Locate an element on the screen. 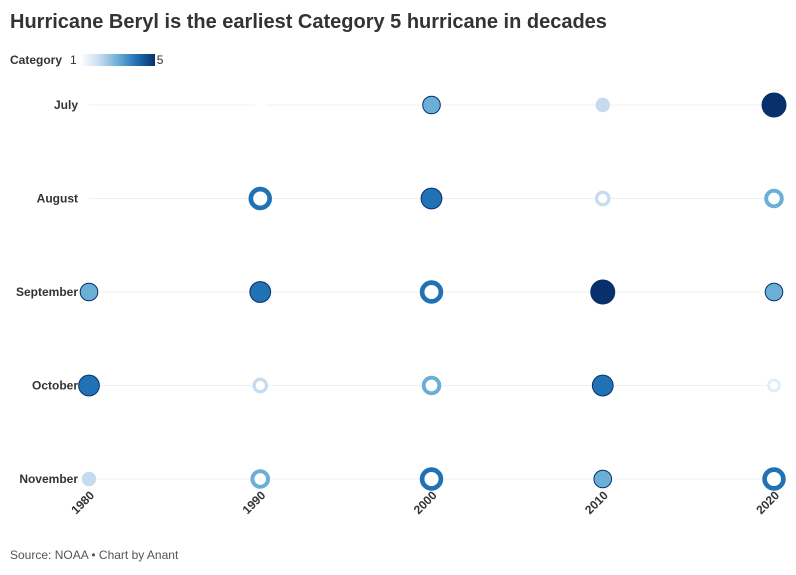 The image size is (796, 575). y-tick-label-october: October is located at coordinates (55, 386).